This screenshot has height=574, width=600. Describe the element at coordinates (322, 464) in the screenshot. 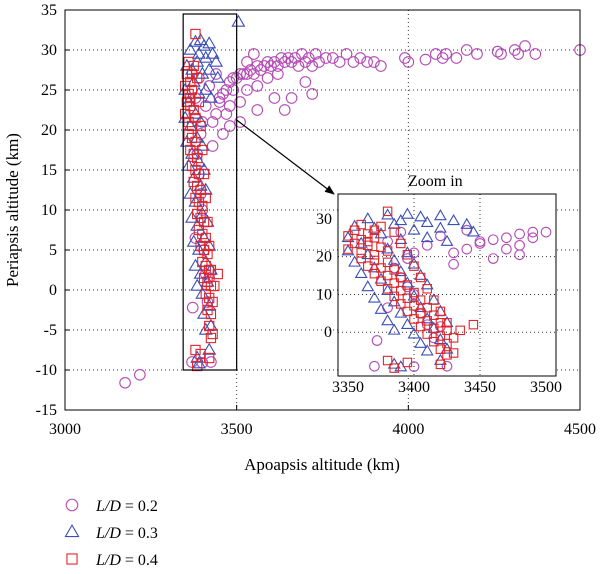

I see `x-axis-title: Apoapsis altitude (km)` at that location.